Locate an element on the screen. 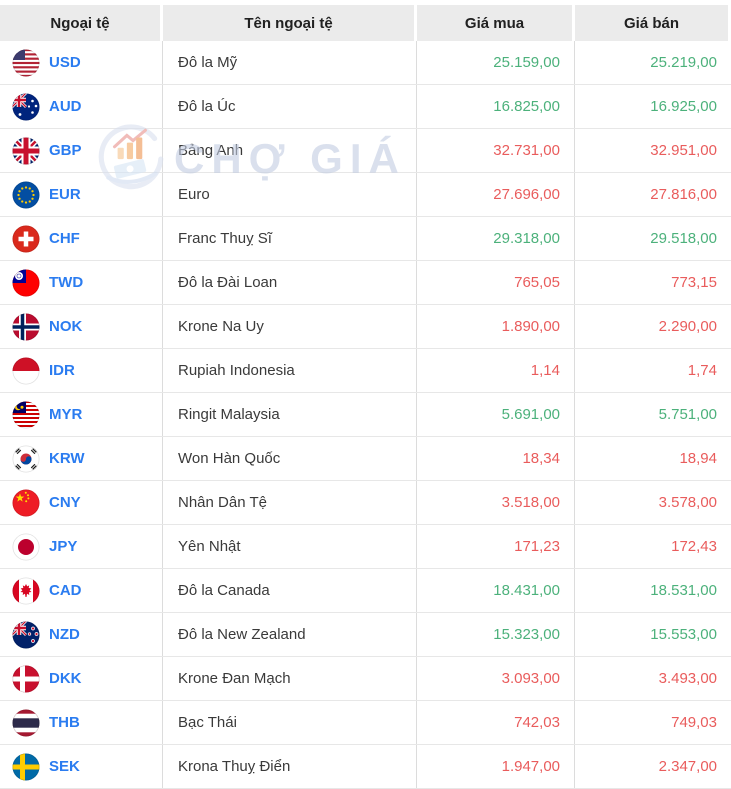 The height and width of the screenshot is (789, 731). currency-cell: KRW is located at coordinates (81, 458).